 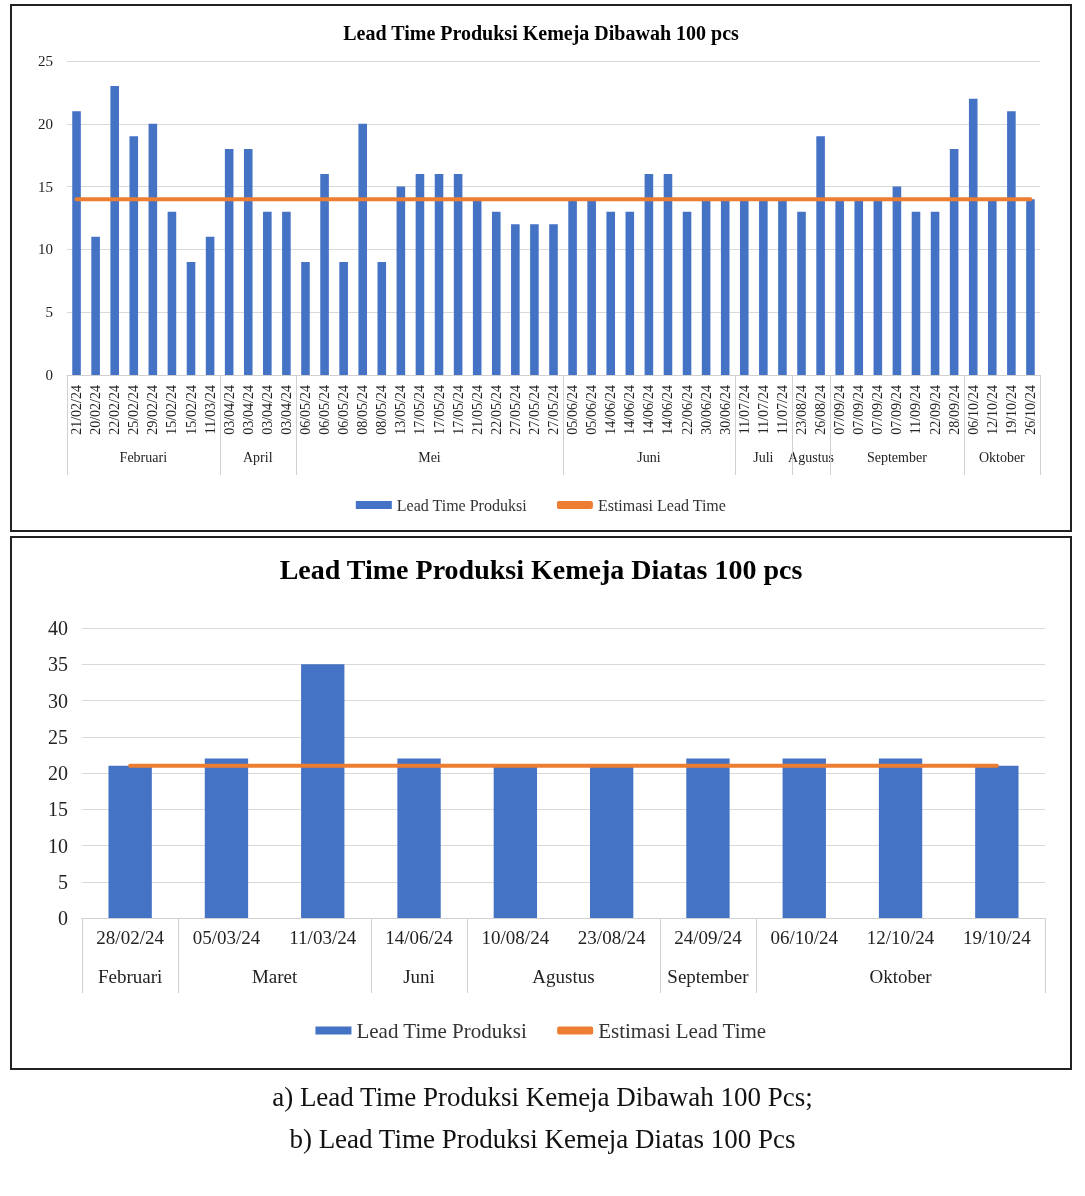 I want to click on y-tick-label: 0, so click(x=63, y=918).